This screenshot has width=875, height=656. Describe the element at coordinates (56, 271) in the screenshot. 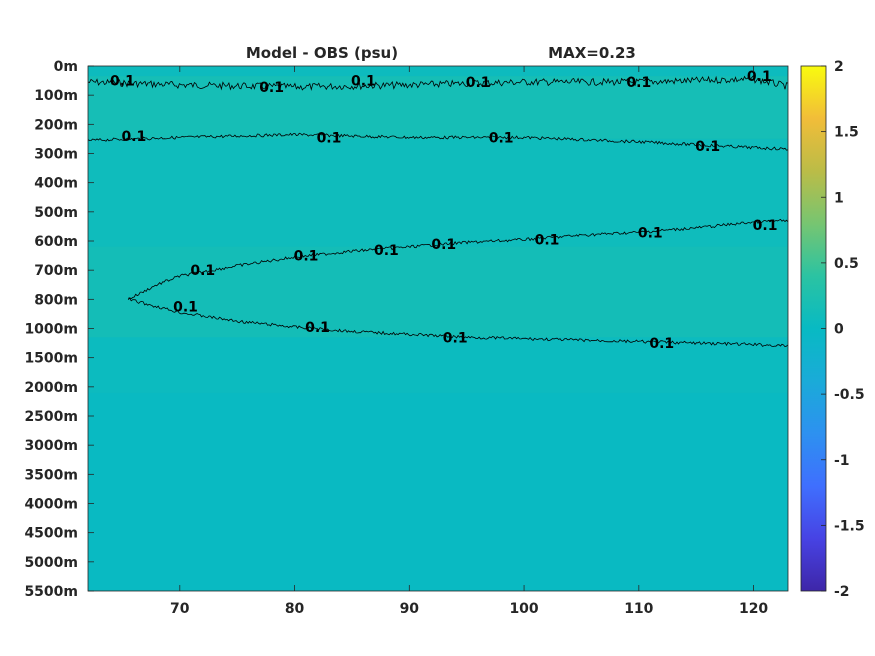

I see `y-tick-label: 700m` at that location.